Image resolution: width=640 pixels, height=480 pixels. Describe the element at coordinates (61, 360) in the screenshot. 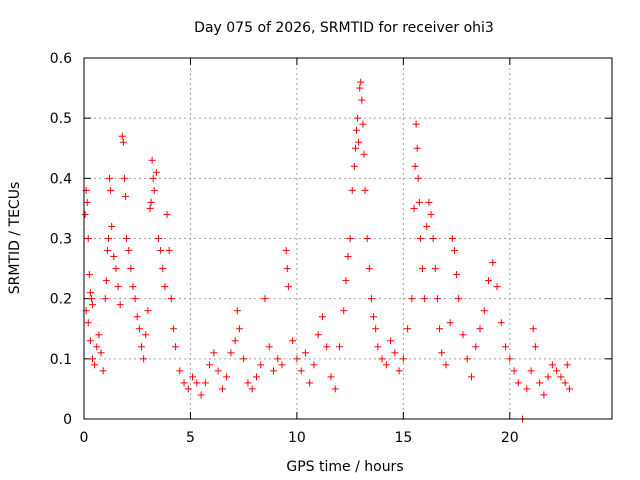

I see `y-tick-label: 0.1` at that location.